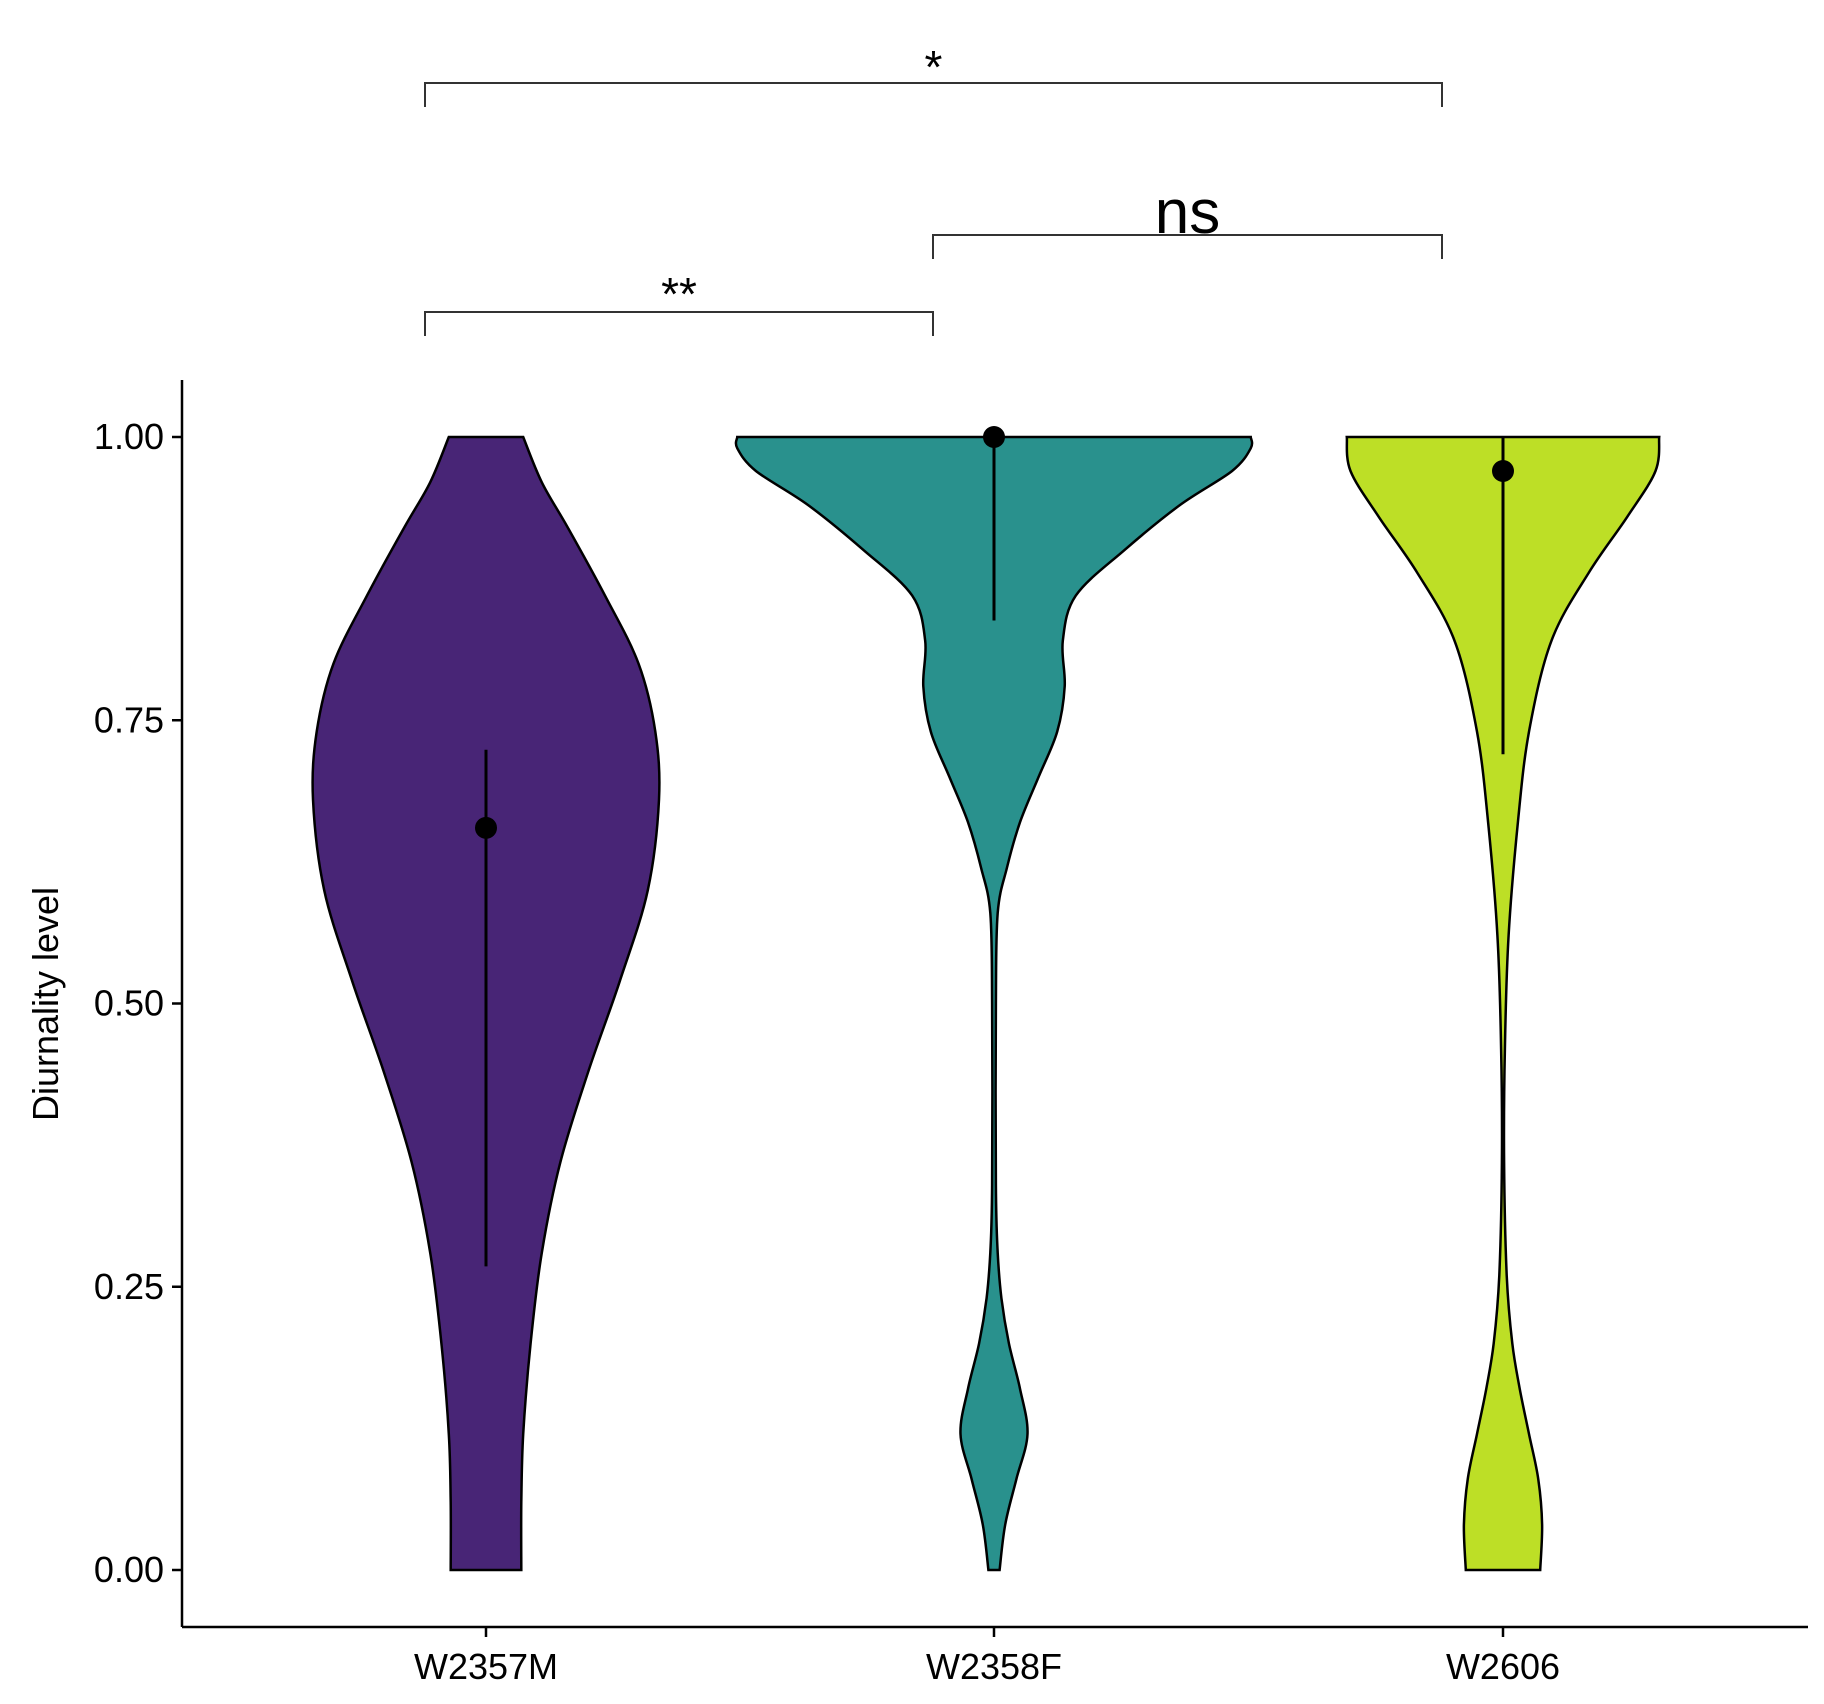 This screenshot has height=1704, width=1824. I want to click on x-ticks: W2357M W2358F W2606, so click(987, 1657).